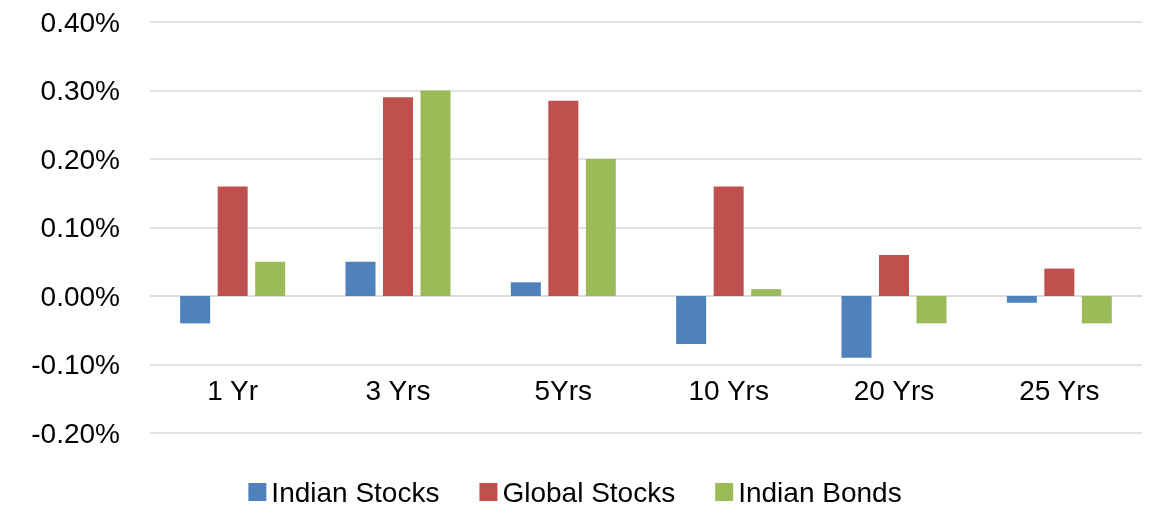 The width and height of the screenshot is (1150, 513). Describe the element at coordinates (80, 159) in the screenshot. I see `y-tick-label: 0.20%` at that location.